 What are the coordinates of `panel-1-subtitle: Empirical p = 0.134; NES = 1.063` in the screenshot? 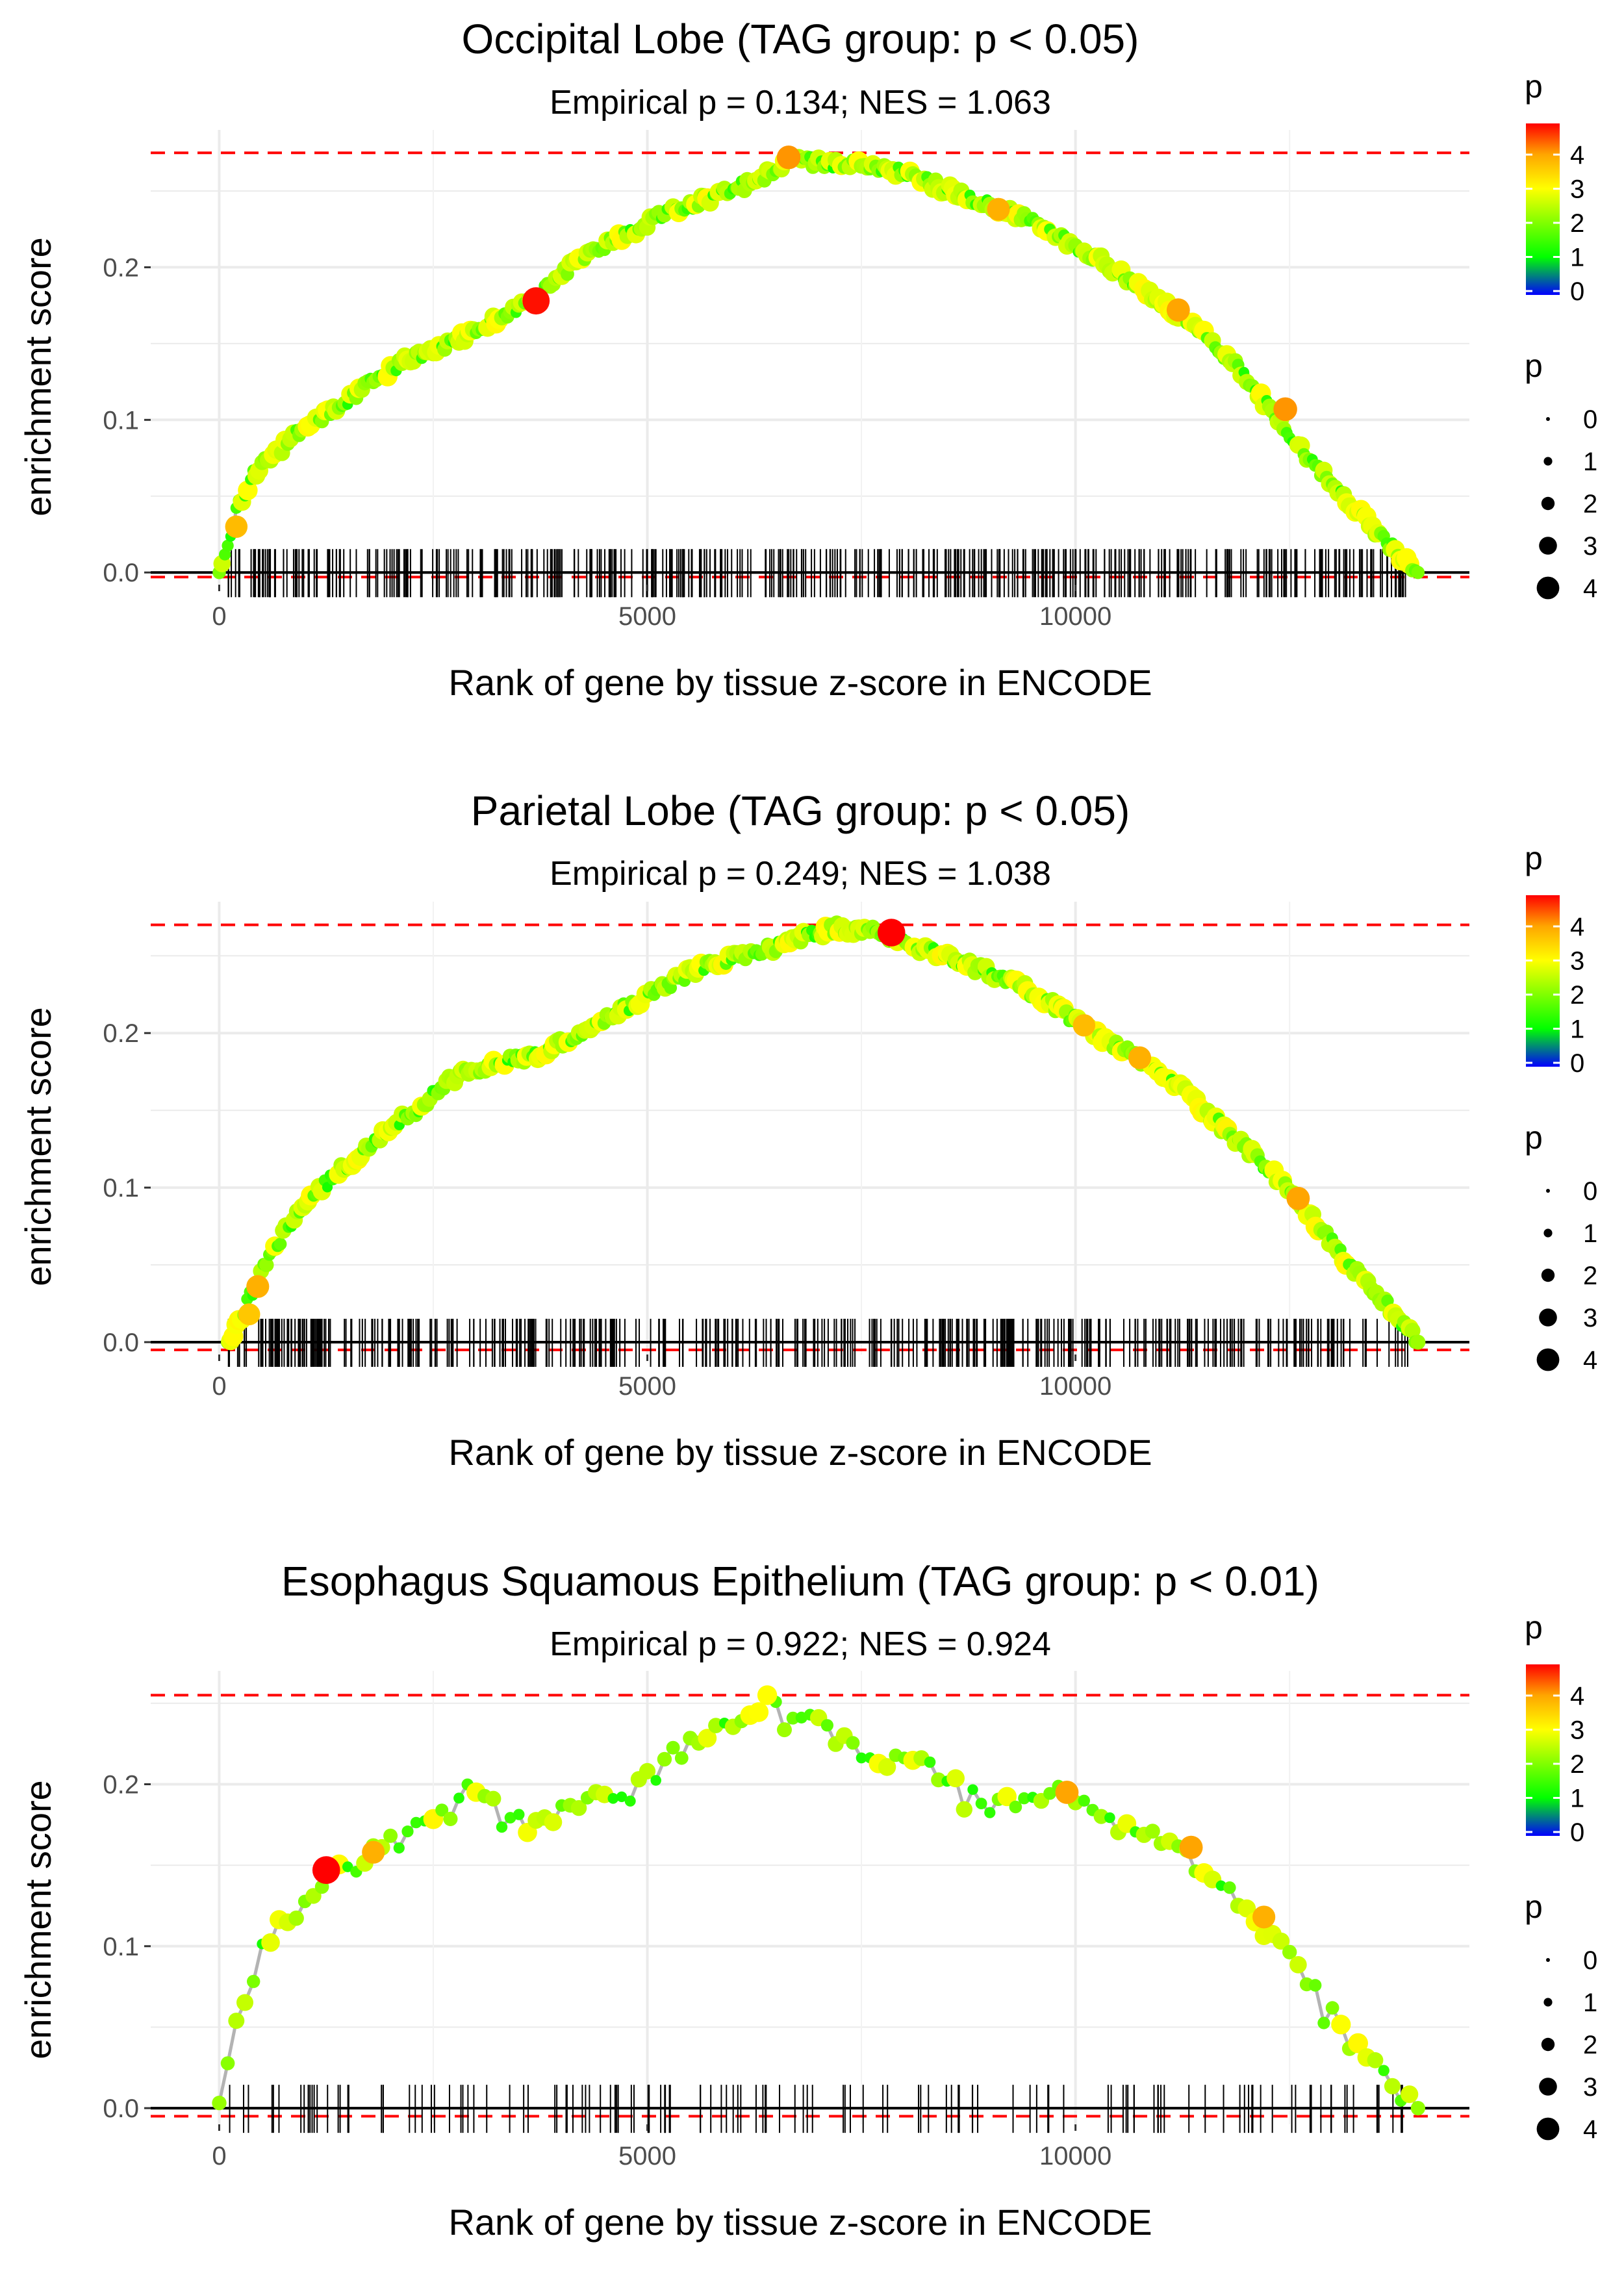 It's located at (800, 102).